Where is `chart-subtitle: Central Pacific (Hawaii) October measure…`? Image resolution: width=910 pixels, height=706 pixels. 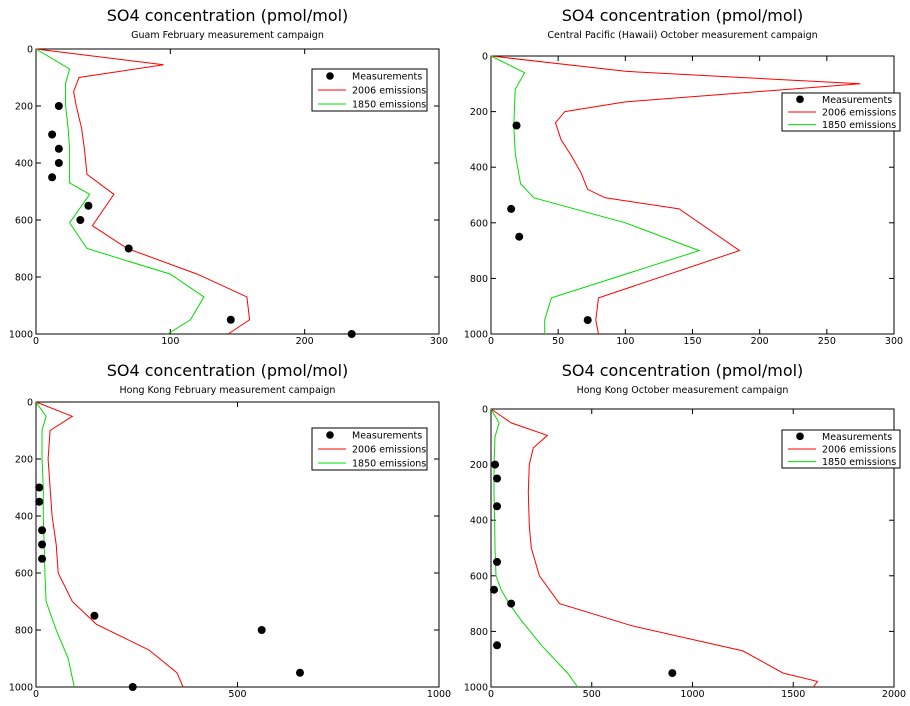 chart-subtitle: Central Pacific (Hawaii) October measure… is located at coordinates (682, 35).